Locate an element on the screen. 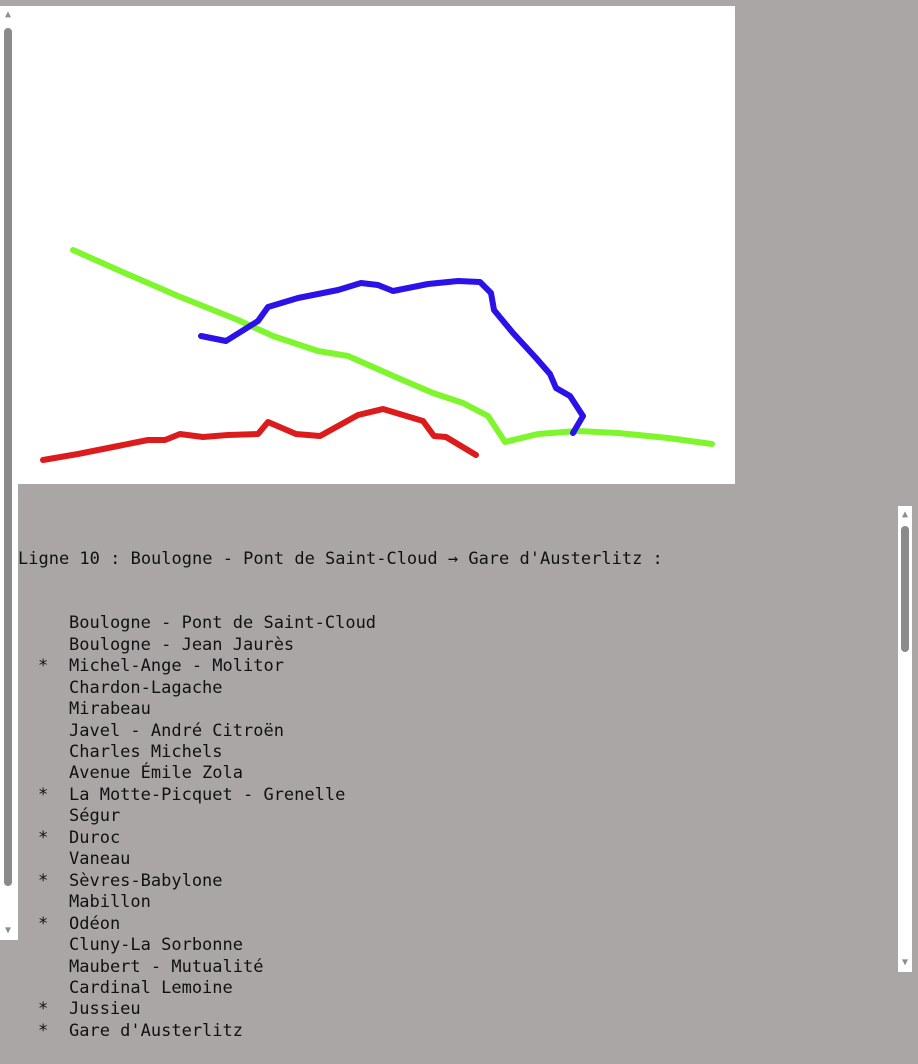  blue-line is located at coordinates (392, 357).